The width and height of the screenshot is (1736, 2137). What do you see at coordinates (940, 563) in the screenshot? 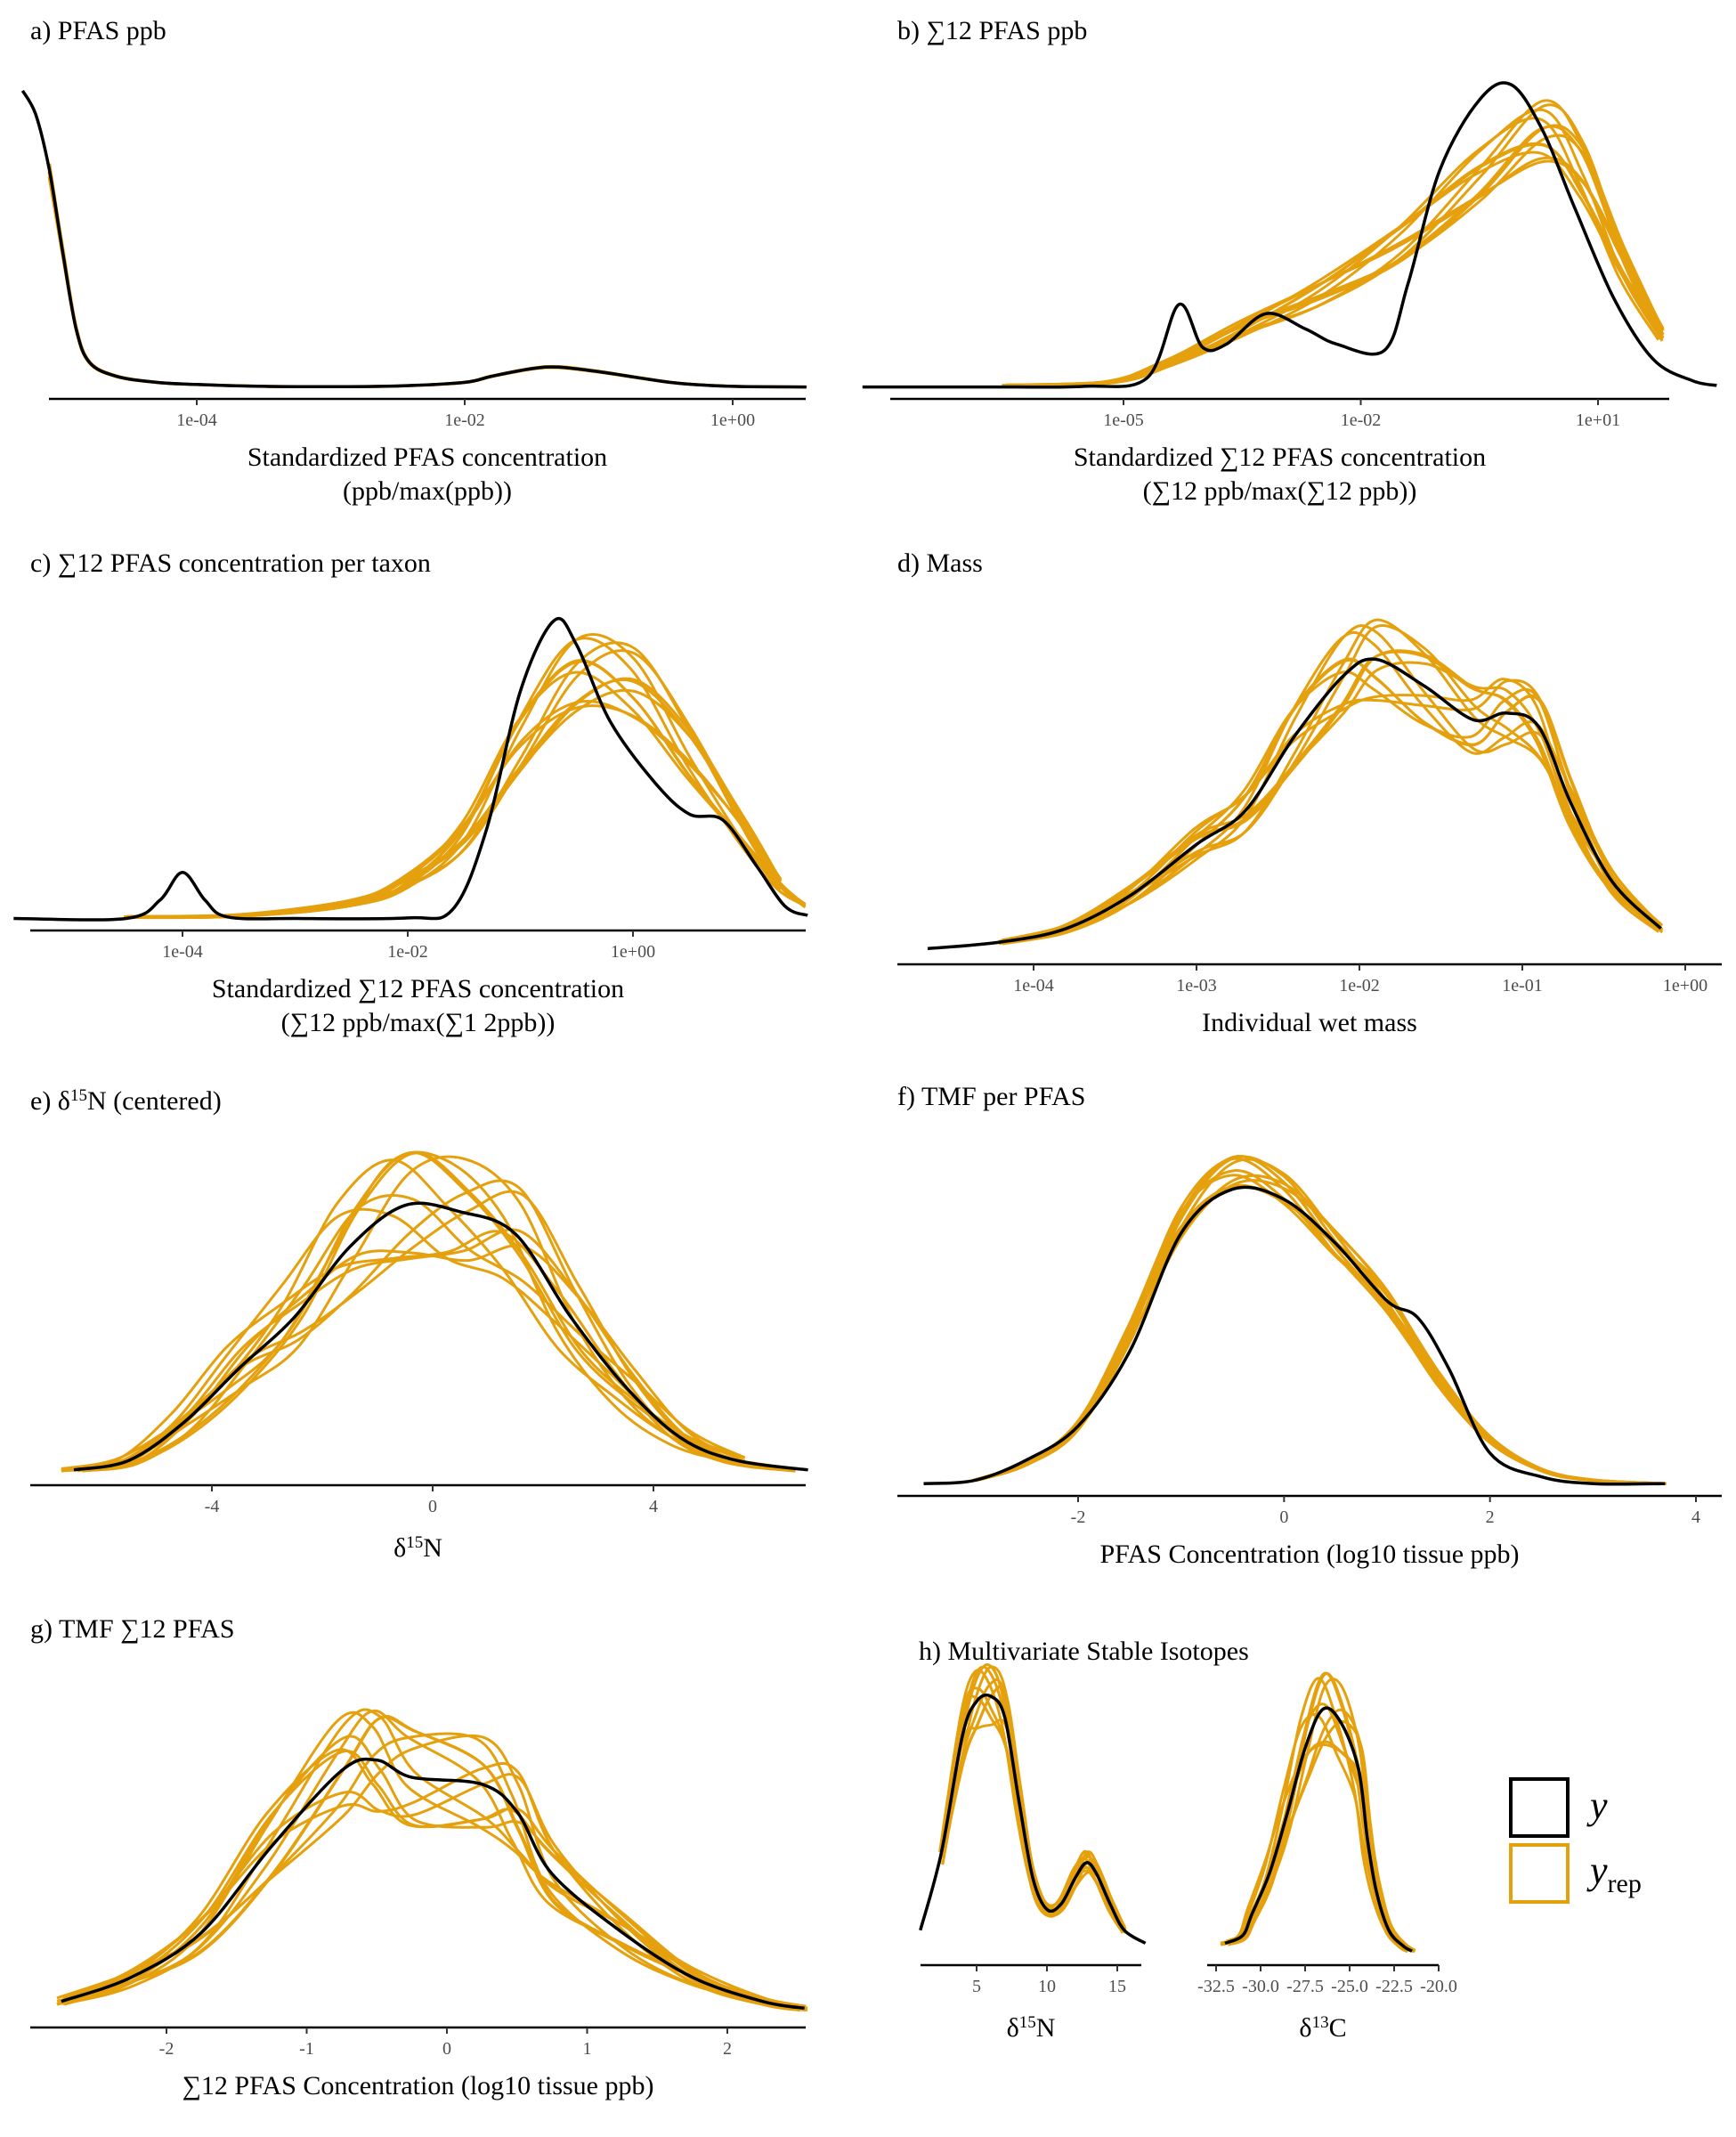
I see `panel-d-title: d) Mass` at bounding box center [940, 563].